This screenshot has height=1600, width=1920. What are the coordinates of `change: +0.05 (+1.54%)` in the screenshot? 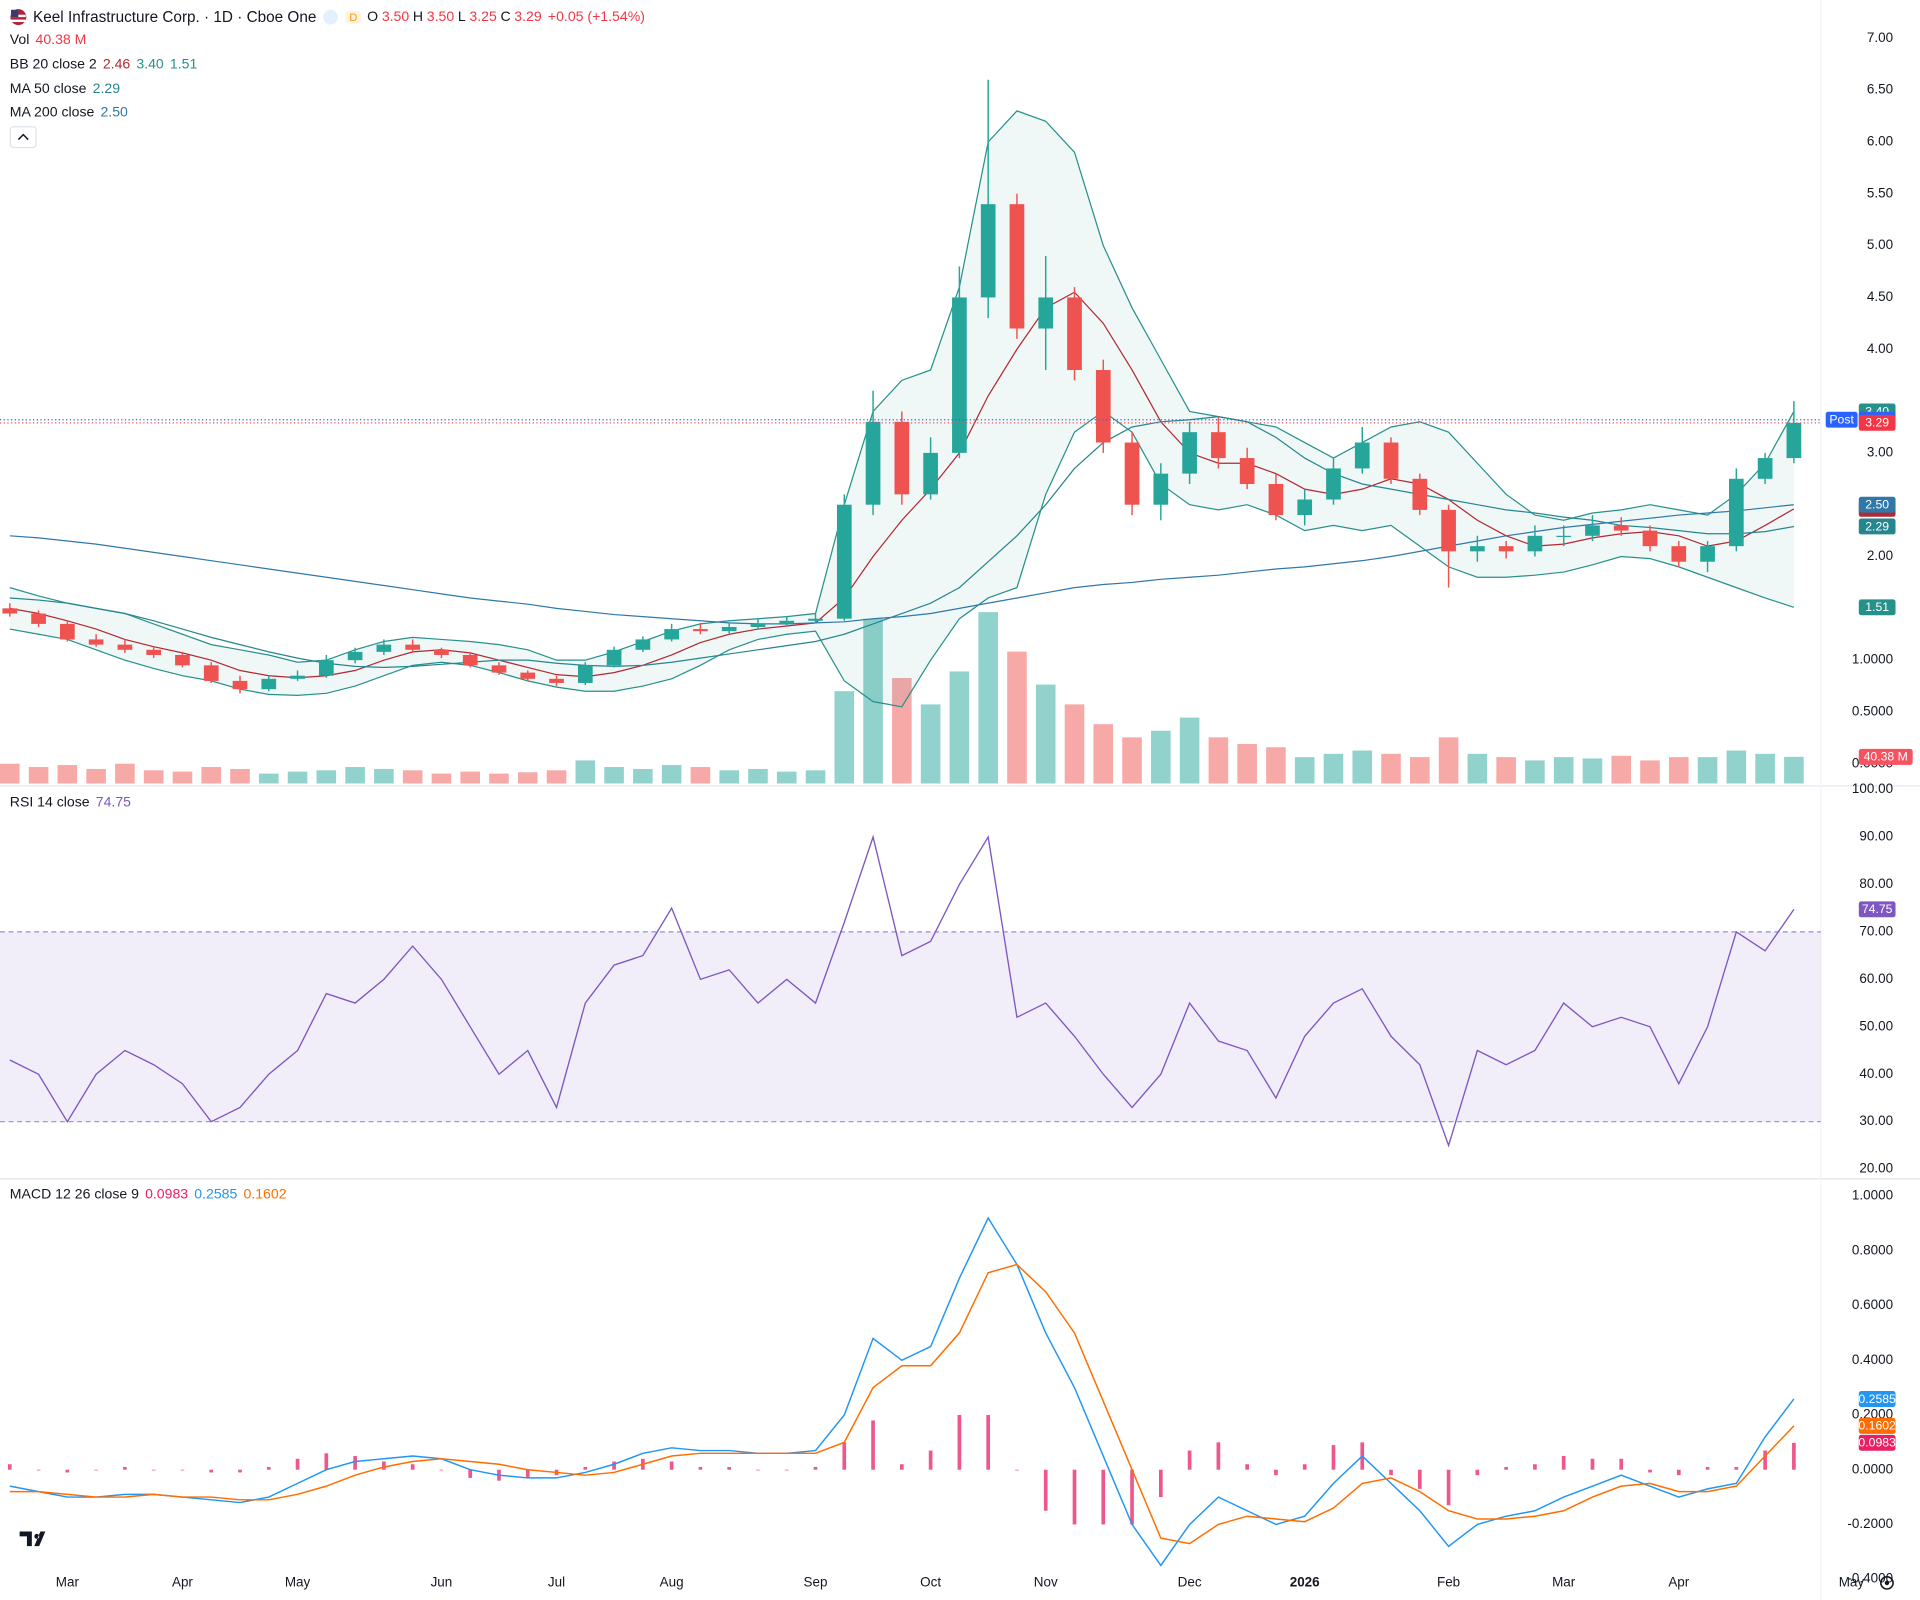 It's located at (596, 17).